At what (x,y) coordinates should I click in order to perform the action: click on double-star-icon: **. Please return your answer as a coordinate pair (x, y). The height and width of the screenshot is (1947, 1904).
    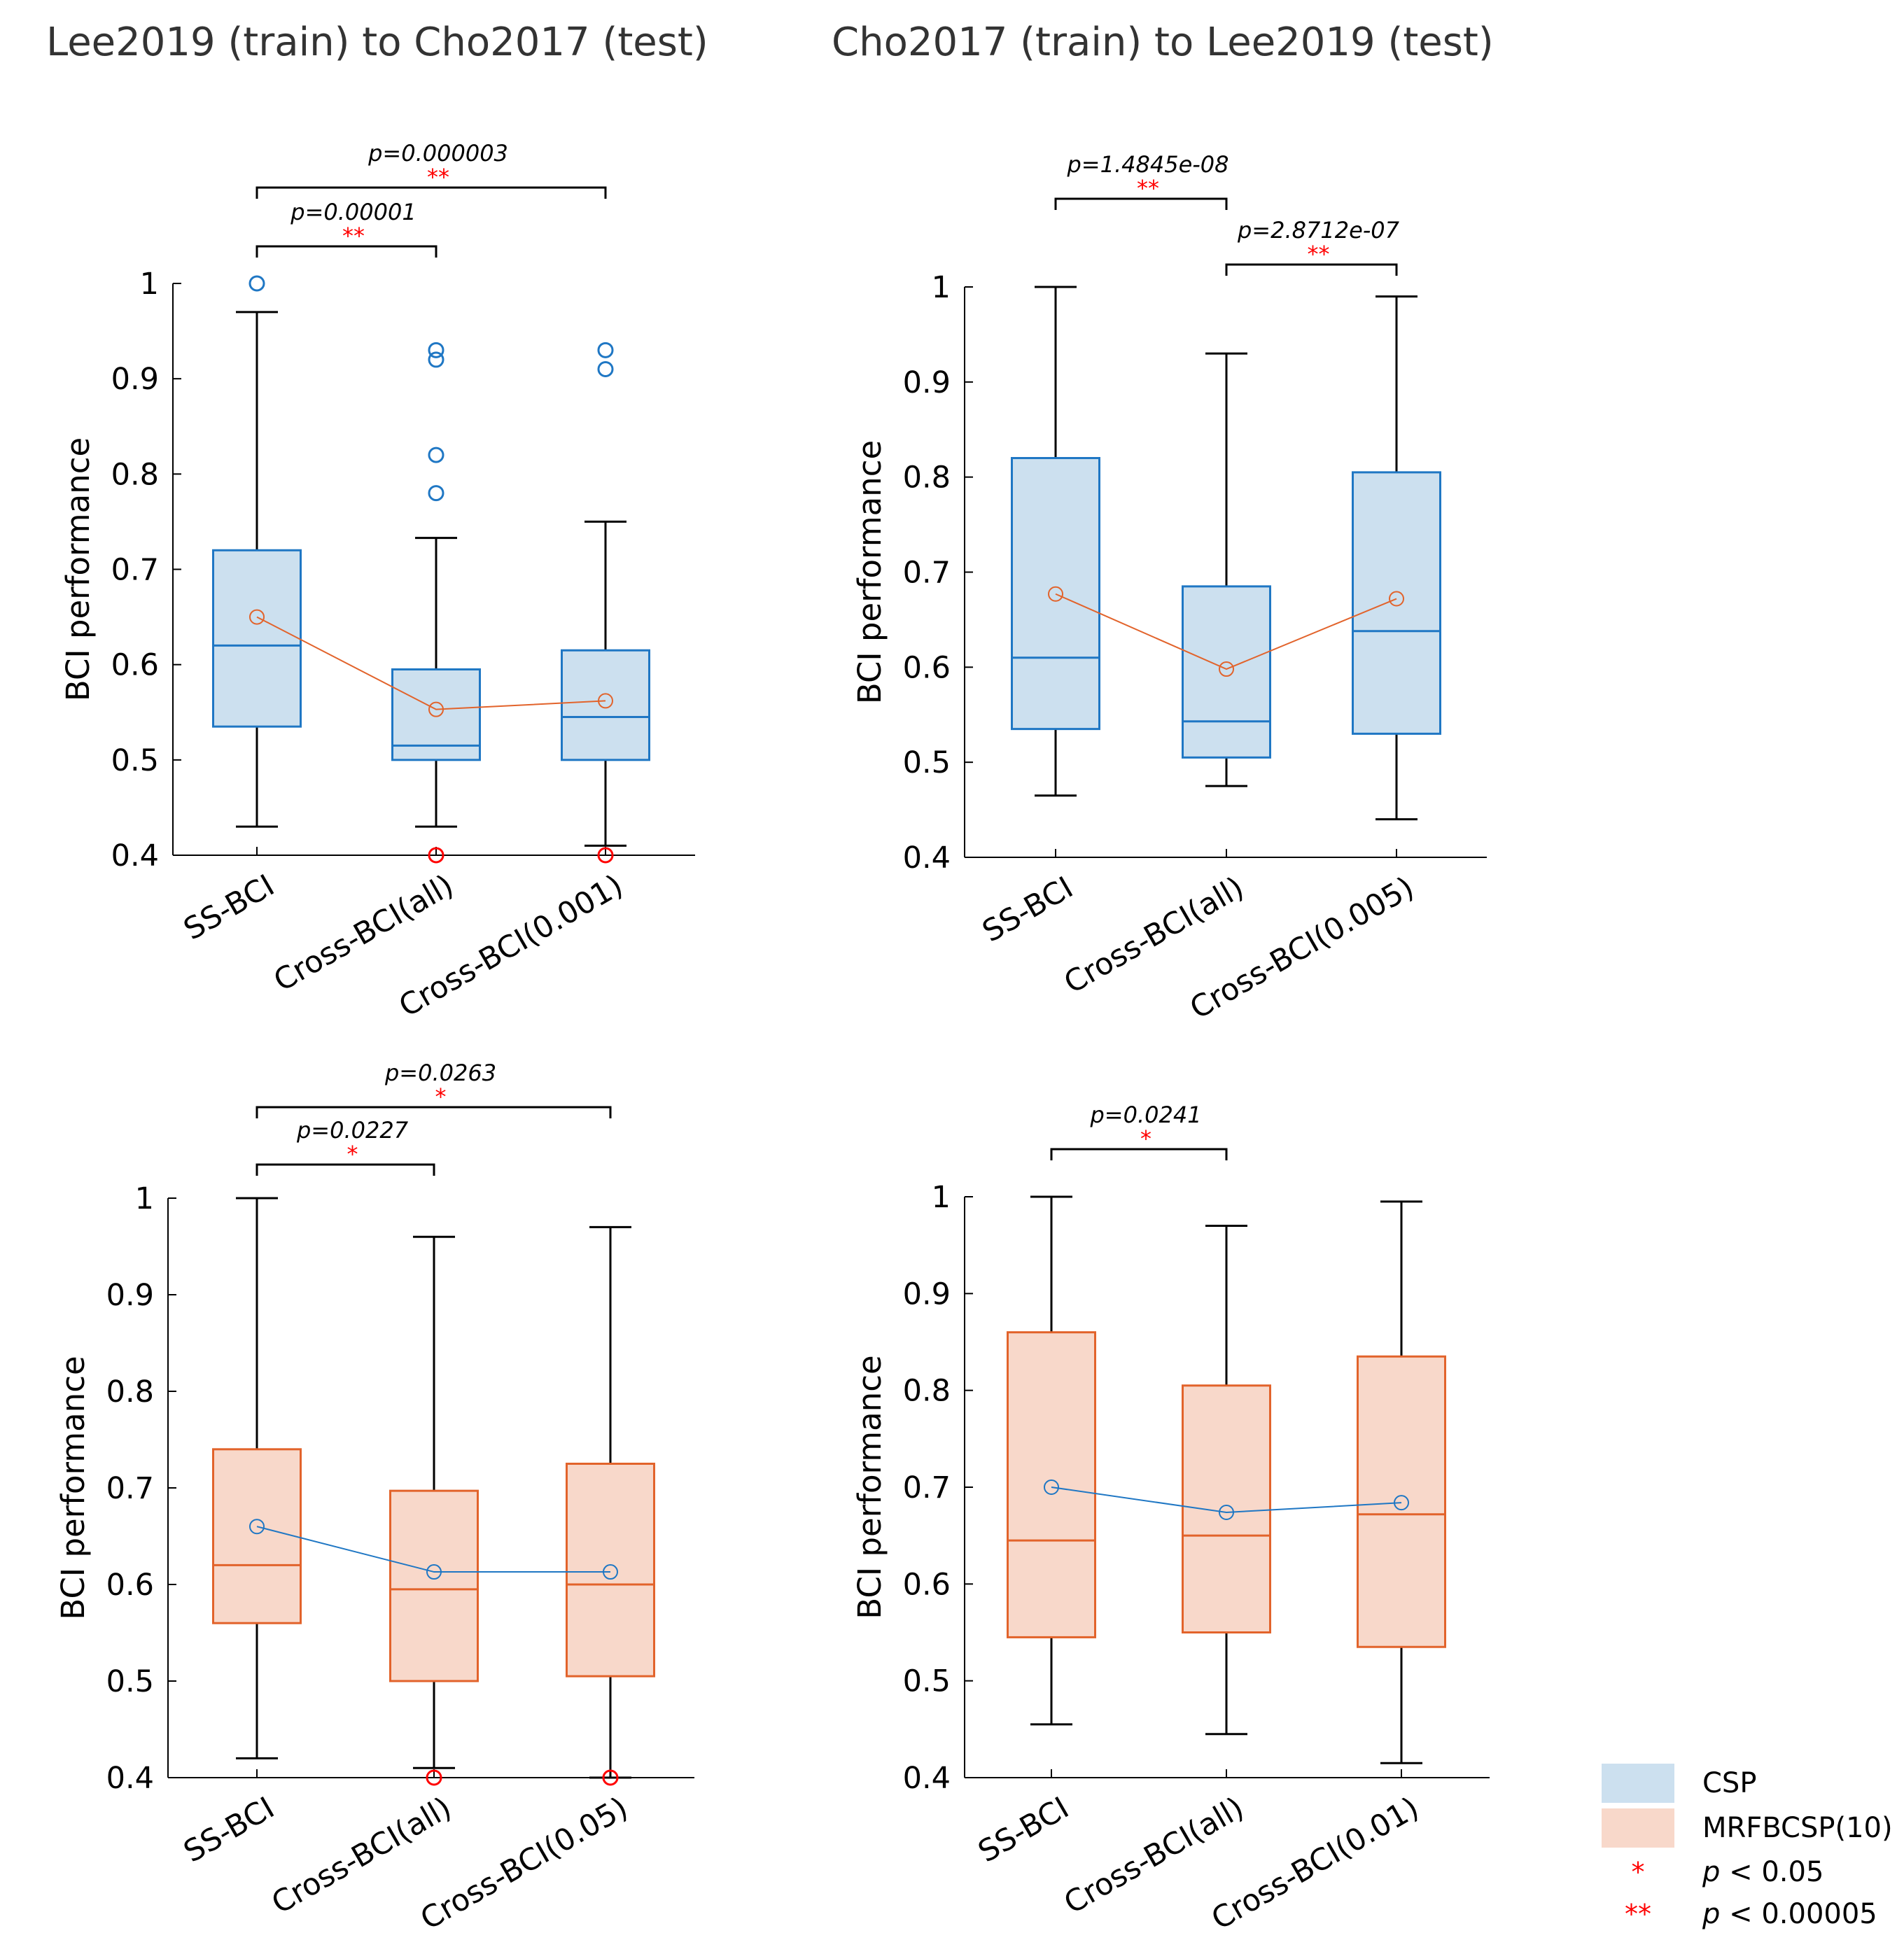
    Looking at the image, I should click on (1638, 1914).